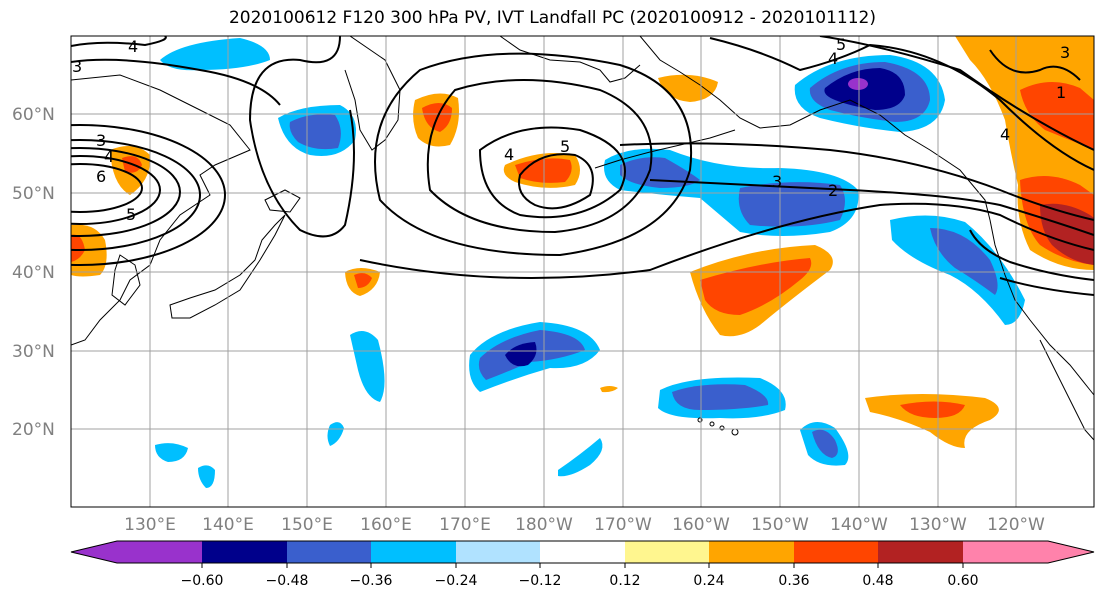 This screenshot has height=601, width=1105. What do you see at coordinates (287, 581) in the screenshot?
I see `colorbar-tick: −0.48` at bounding box center [287, 581].